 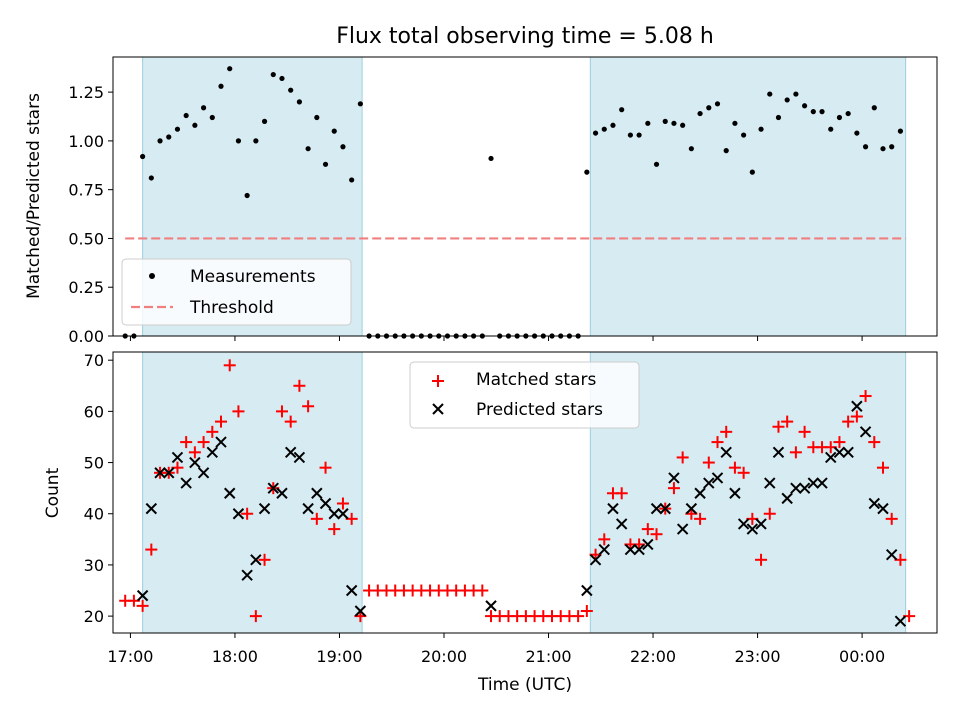 What do you see at coordinates (86, 92) in the screenshot?
I see `top-y-tick-label: 1.25` at bounding box center [86, 92].